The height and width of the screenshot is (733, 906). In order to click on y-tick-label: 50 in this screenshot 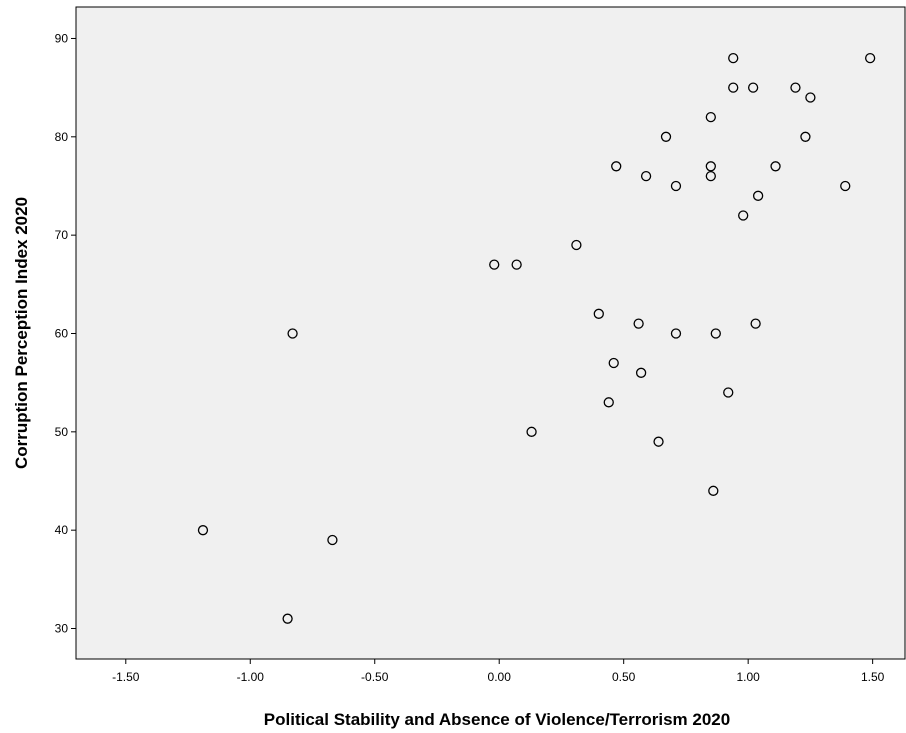, I will do `click(62, 432)`.